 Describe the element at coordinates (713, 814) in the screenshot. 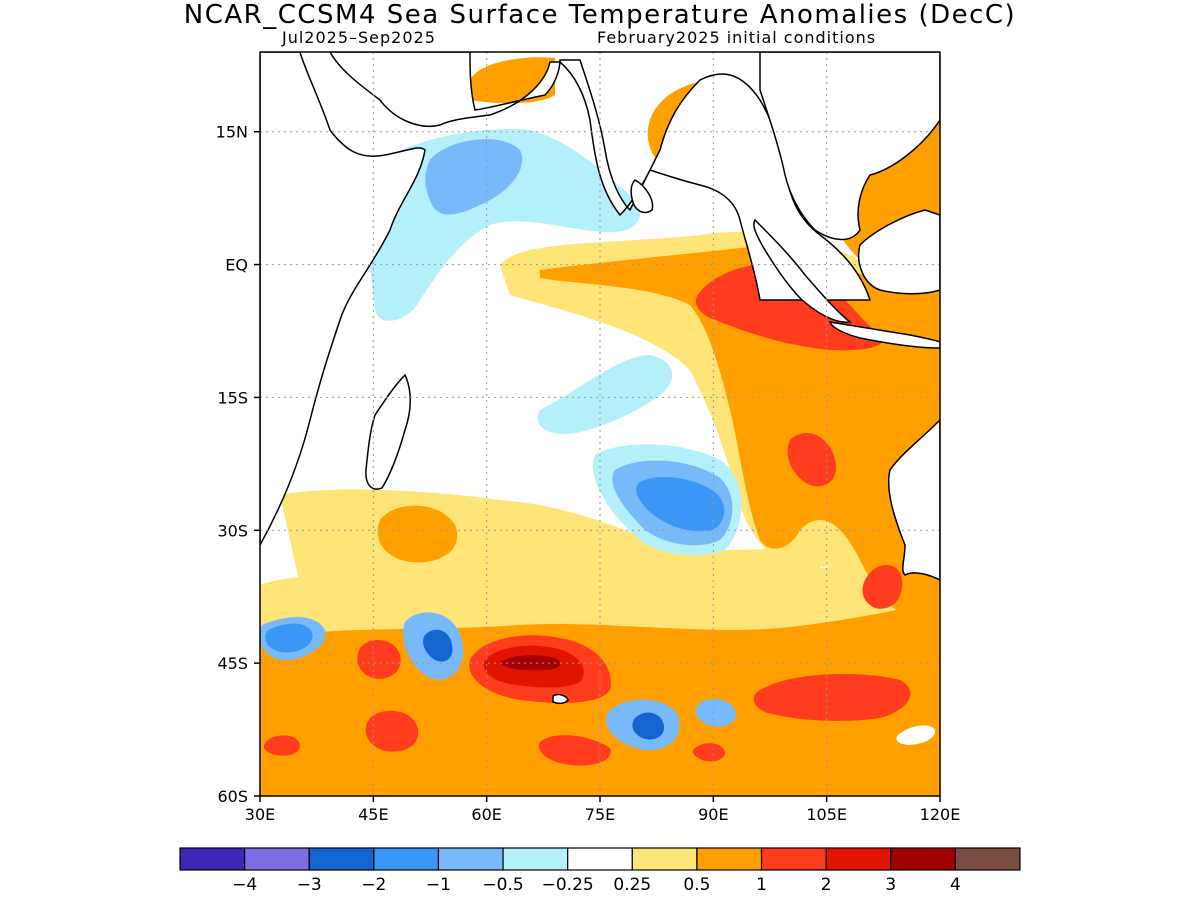

I see `x-tick-label: 90E` at that location.